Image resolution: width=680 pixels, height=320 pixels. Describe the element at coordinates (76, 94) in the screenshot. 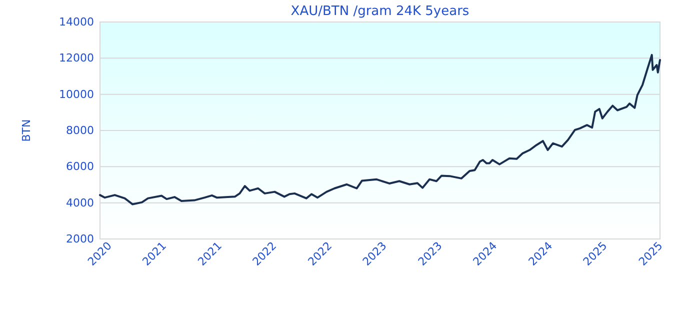

I see `y-tick-label: 10000` at that location.